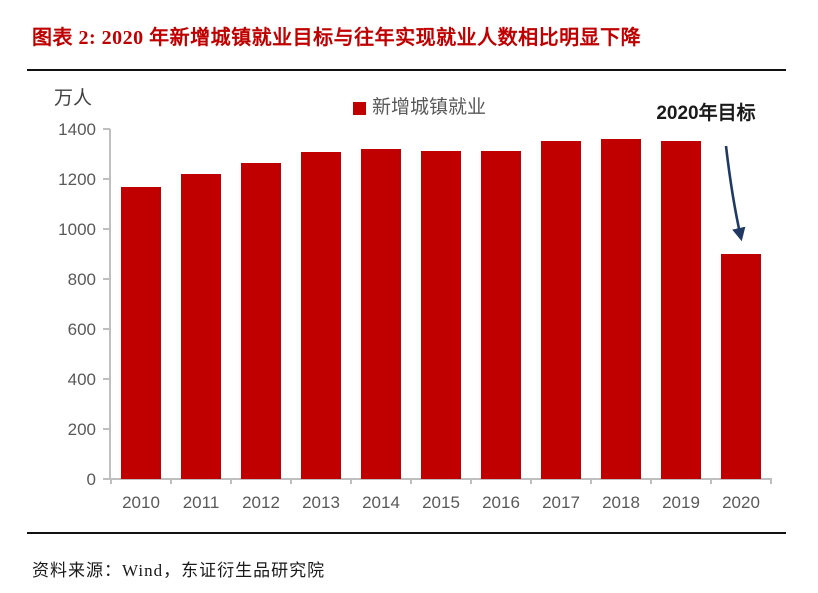 The image size is (818, 593). Describe the element at coordinates (735, 193) in the screenshot. I see `target-arrow-icon` at that location.